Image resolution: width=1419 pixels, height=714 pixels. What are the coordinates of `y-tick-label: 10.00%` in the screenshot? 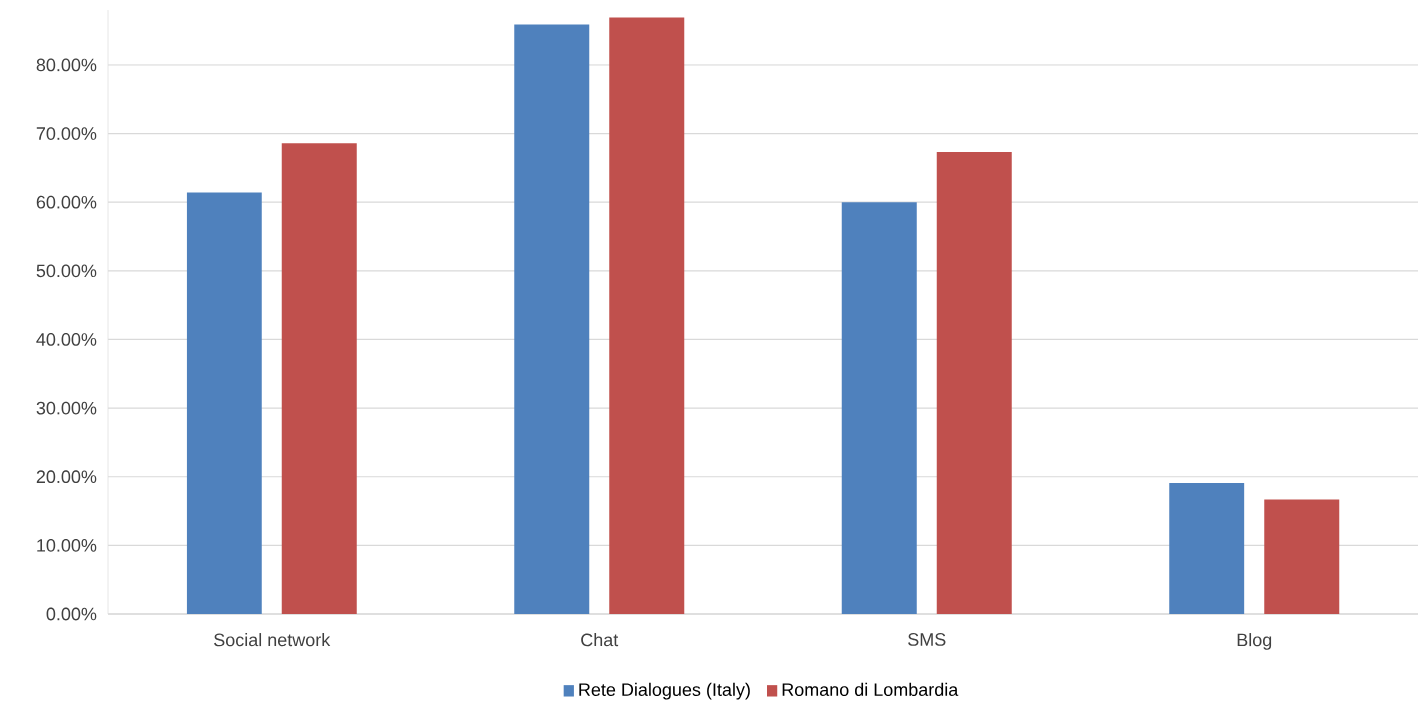 It's located at (67, 545).